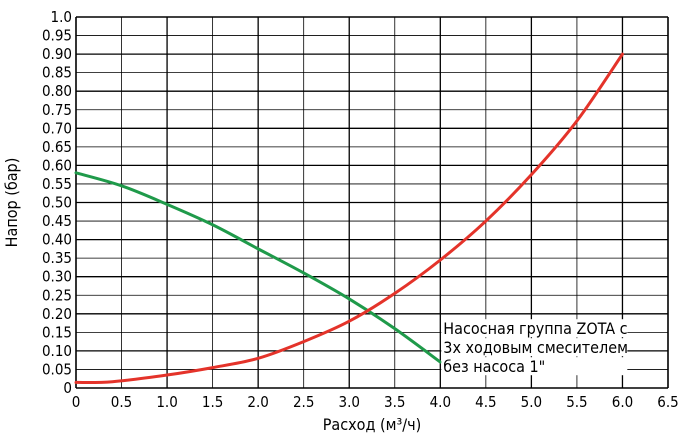 This screenshot has width=688, height=436. What do you see at coordinates (622, 402) in the screenshot?
I see `x-tick-label: 6.0` at bounding box center [622, 402].